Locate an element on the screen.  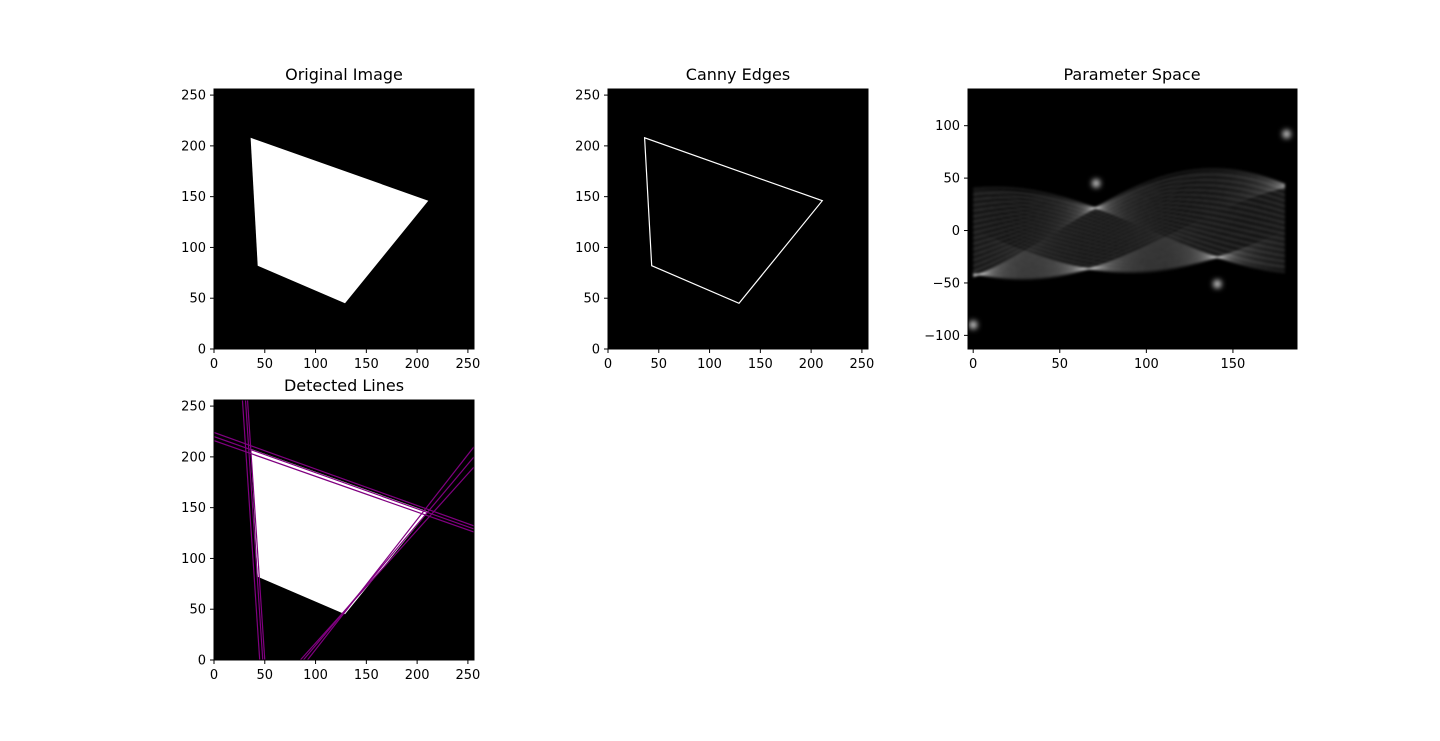
hough-curves is located at coordinates (1129, 224).